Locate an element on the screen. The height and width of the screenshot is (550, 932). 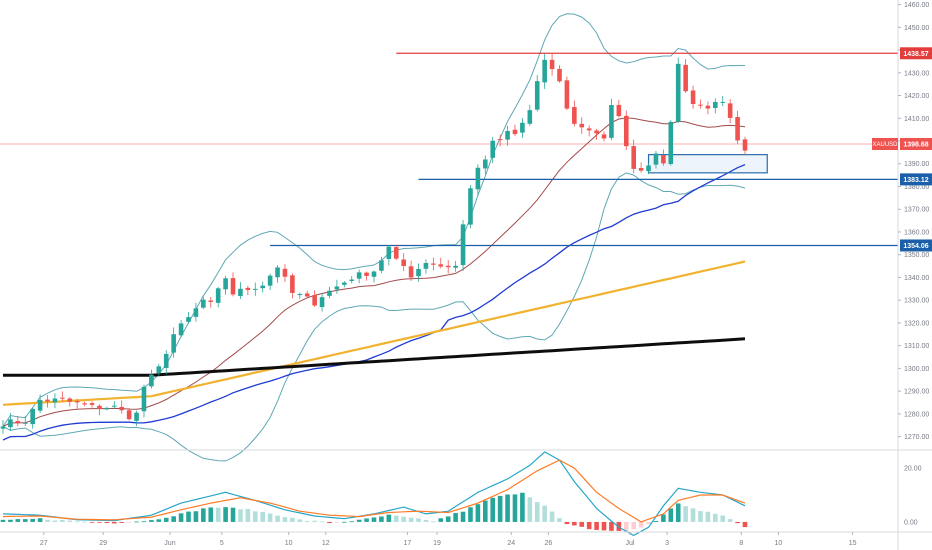
price-badges: 1438.57 1383.12 1354.06 XAUUSD 1398.68 is located at coordinates (902, 149).